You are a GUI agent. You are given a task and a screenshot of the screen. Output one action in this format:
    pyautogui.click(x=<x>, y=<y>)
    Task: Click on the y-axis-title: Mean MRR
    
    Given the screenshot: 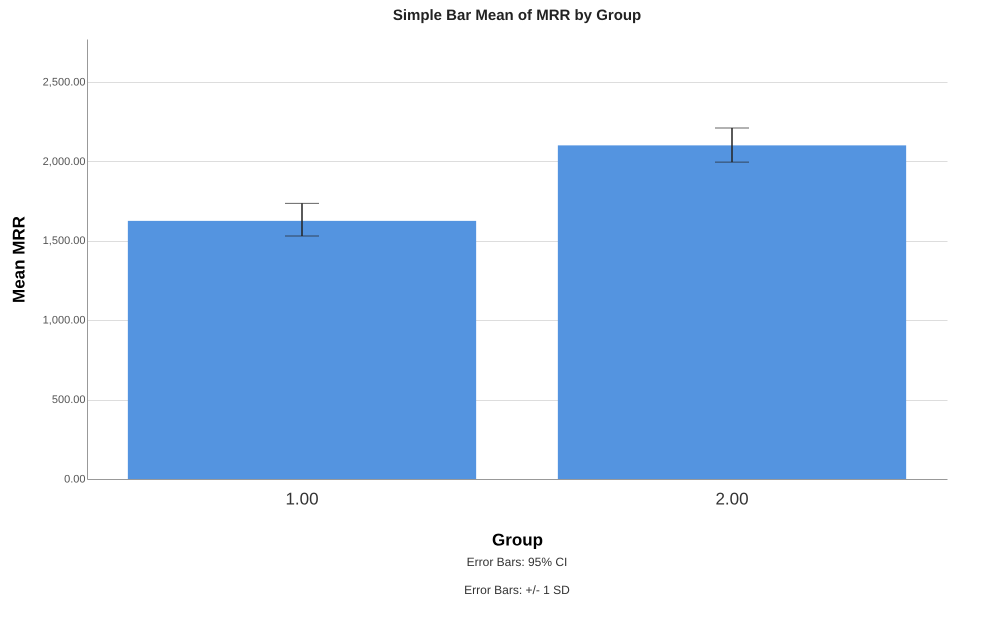 What is the action you would take?
    pyautogui.click(x=19, y=259)
    